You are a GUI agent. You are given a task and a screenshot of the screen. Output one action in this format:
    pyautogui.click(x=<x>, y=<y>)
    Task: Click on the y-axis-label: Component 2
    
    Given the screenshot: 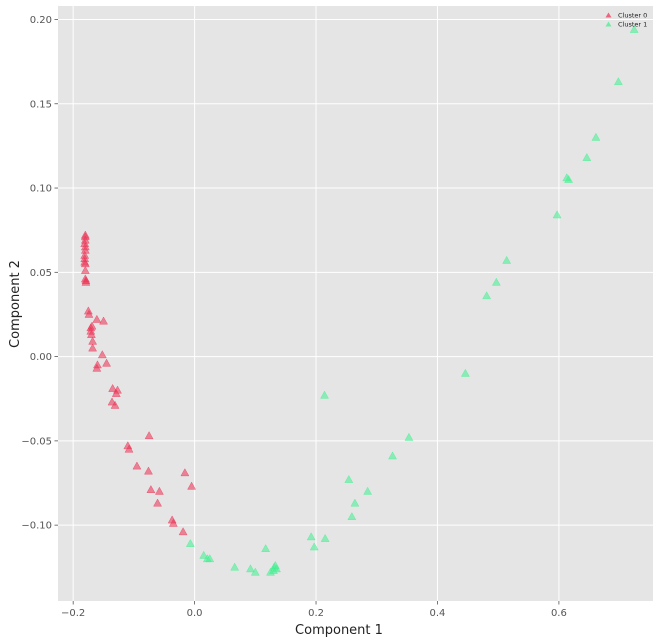 What is the action you would take?
    pyautogui.click(x=15, y=304)
    